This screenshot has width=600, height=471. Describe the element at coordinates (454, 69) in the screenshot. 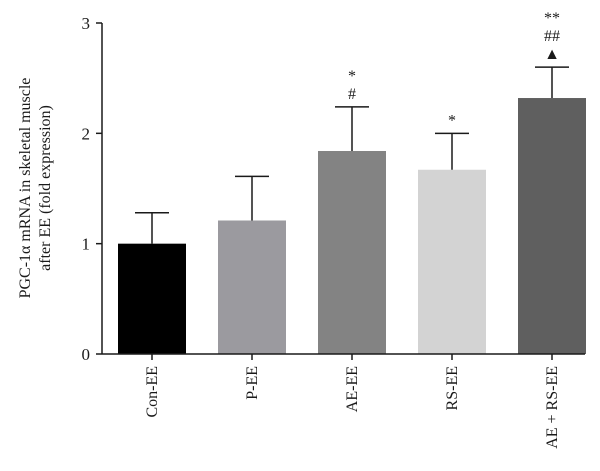

I see `significance-markers: #**▲##**` at that location.